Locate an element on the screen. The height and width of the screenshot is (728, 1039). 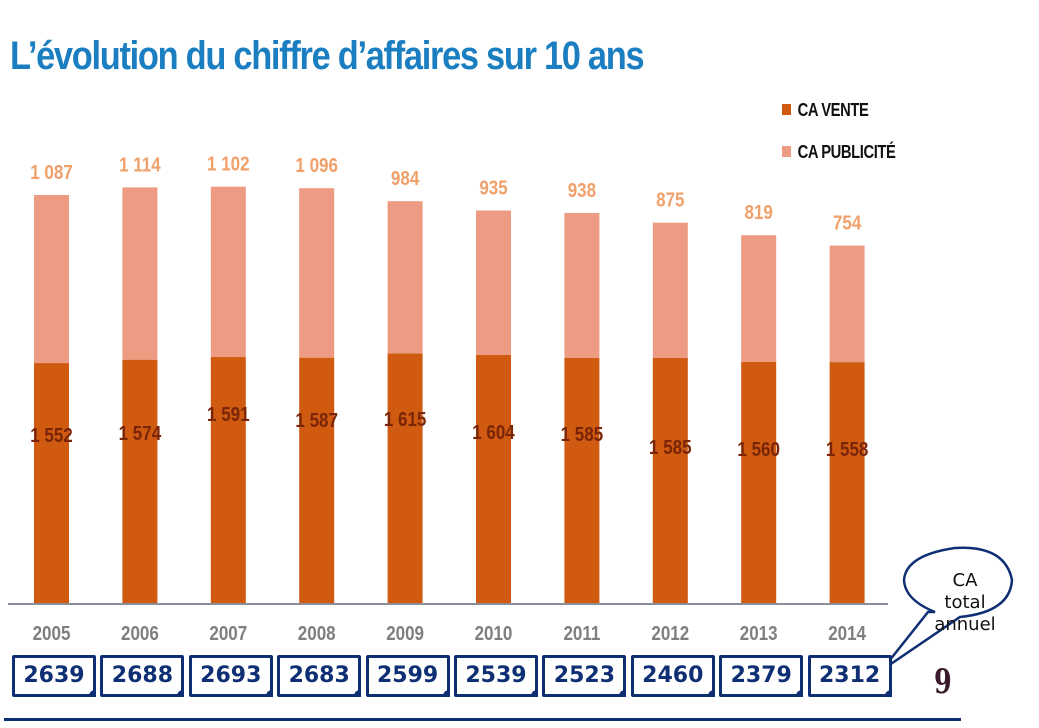
x-tick-label-2013: 2013 is located at coordinates (759, 633).